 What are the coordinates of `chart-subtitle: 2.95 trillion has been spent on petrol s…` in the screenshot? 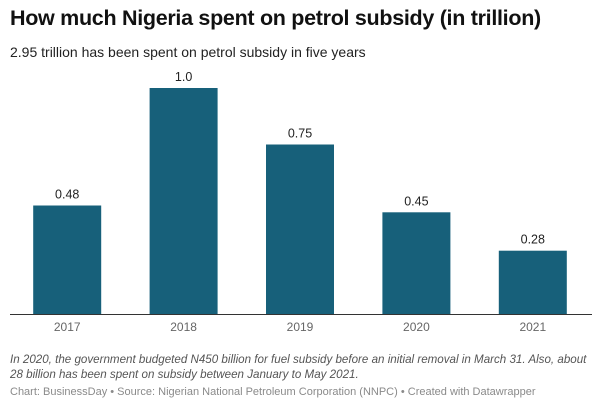 It's located at (188, 52).